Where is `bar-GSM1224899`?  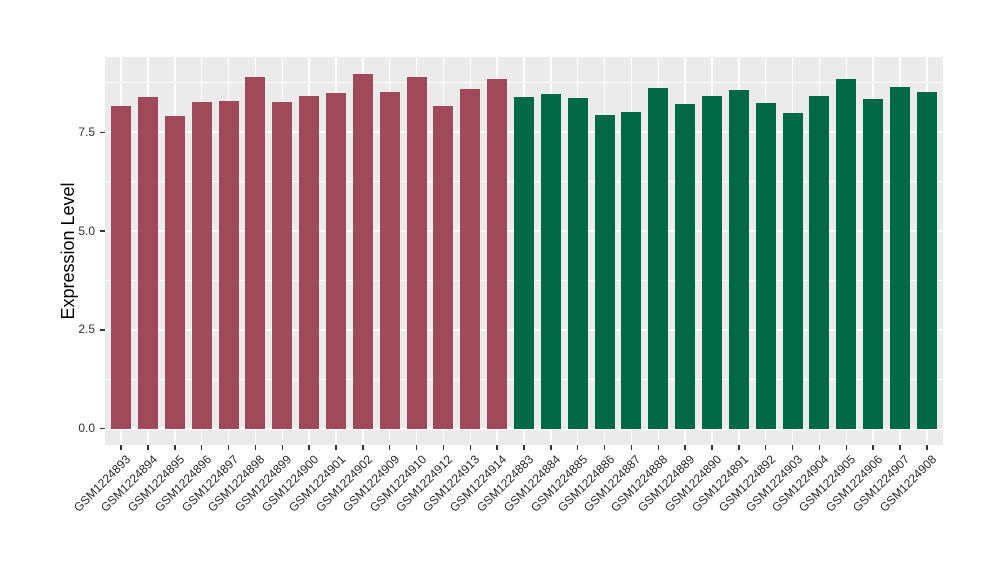 bar-GSM1224899 is located at coordinates (282, 265).